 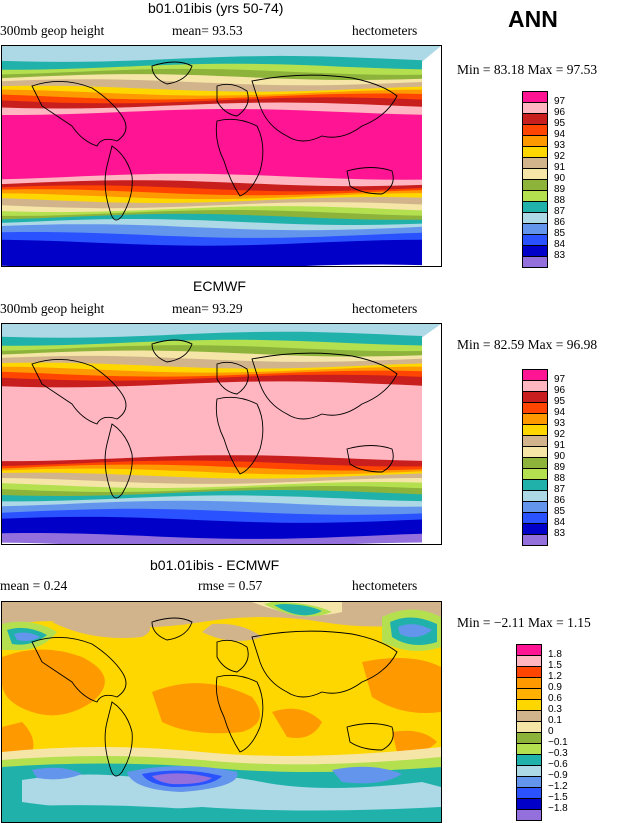 I want to click on legend-label: −1.5, so click(x=558, y=797).